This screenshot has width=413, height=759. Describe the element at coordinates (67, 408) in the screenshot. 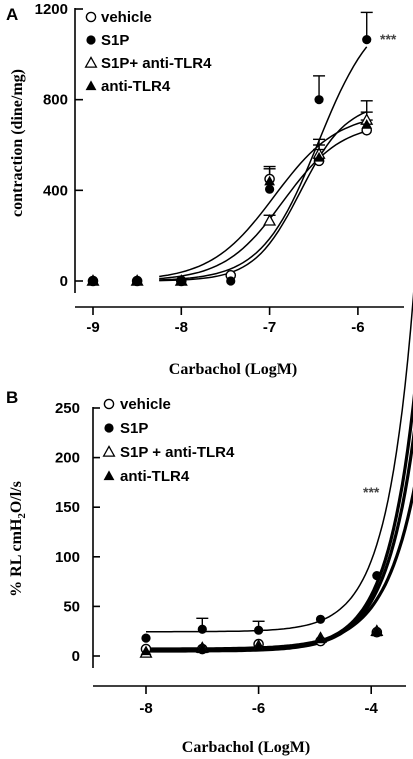

I see `panel-b-y-tick-label: 250` at that location.